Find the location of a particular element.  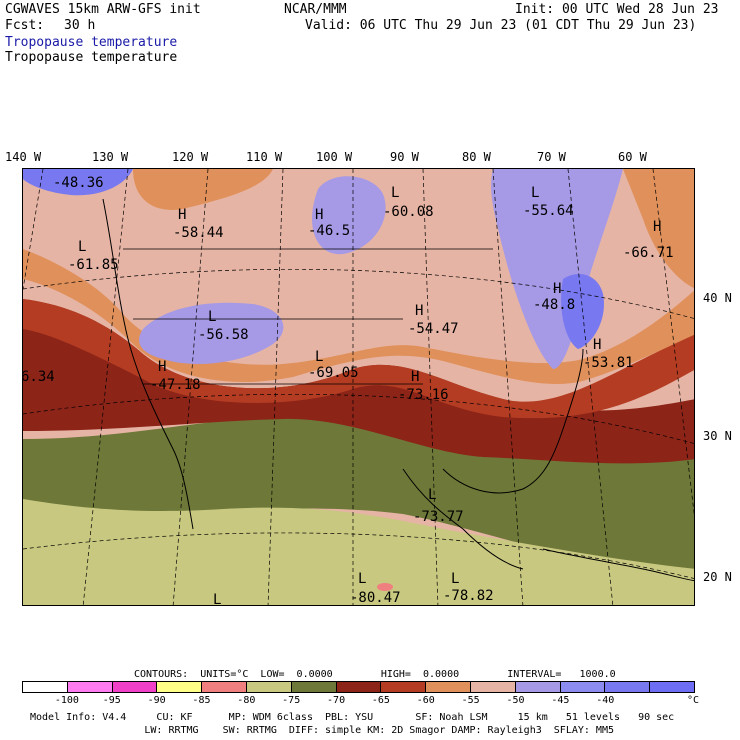

legend-tick-label: -50 is located at coordinates (515, 700).